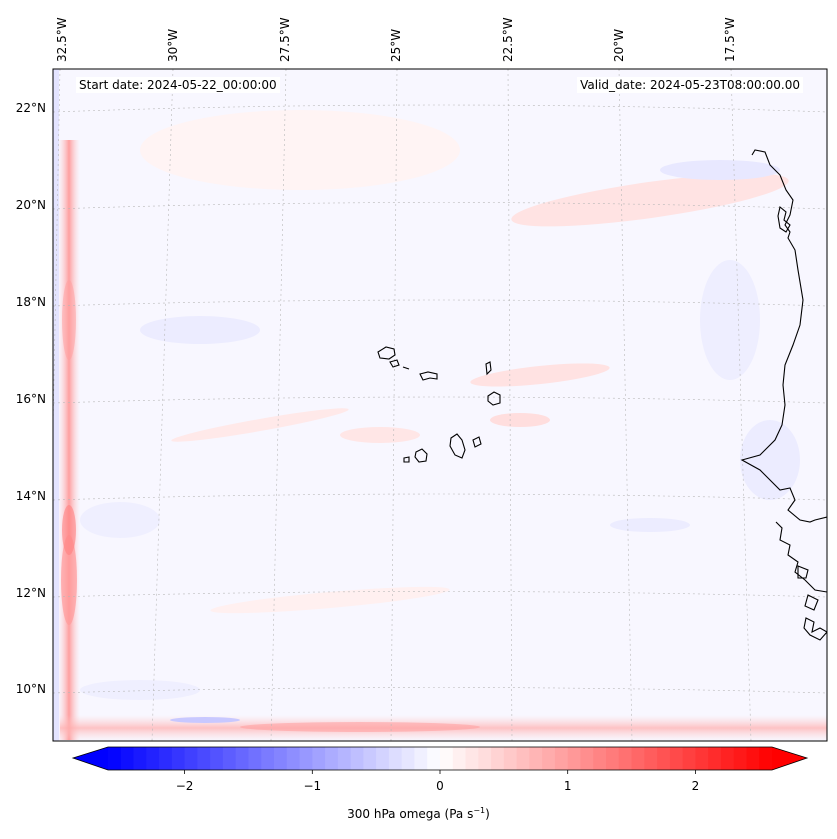 The image size is (837, 839). What do you see at coordinates (479, 810) in the screenshot?
I see `colorbar-label-exponent: −1` at bounding box center [479, 810].